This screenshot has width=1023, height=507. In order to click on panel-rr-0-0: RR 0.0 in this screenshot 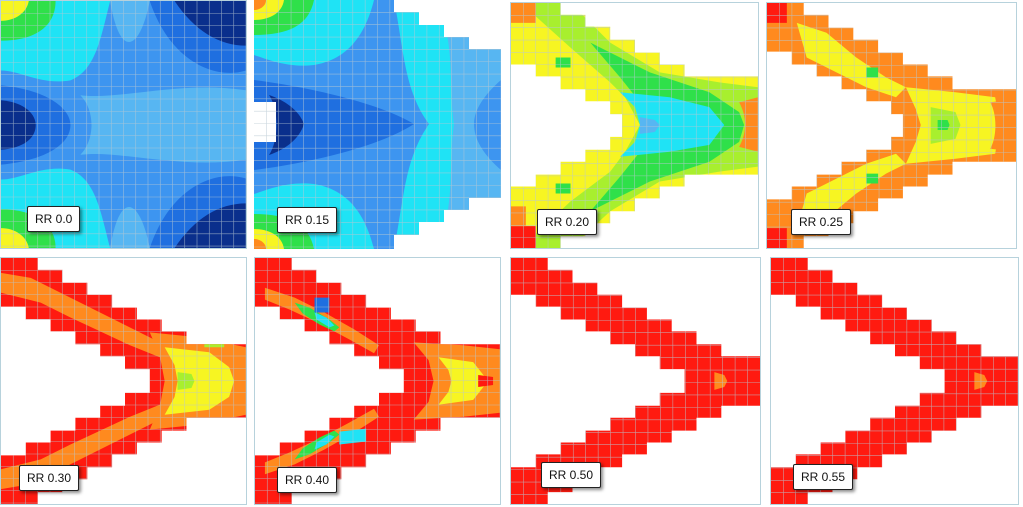, I will do `click(123, 124)`.